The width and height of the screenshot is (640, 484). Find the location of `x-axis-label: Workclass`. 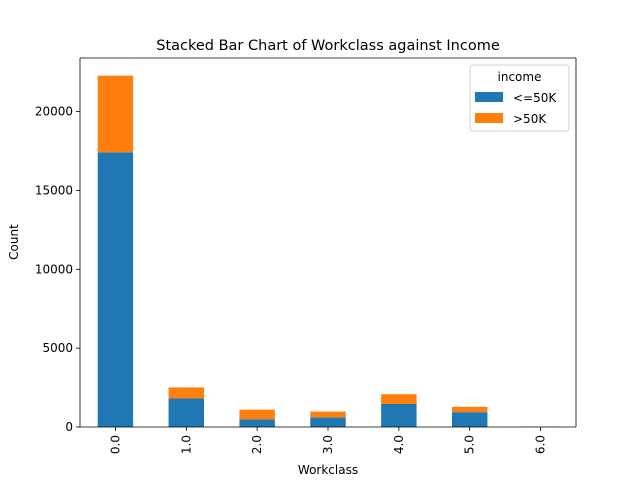

x-axis-label: Workclass is located at coordinates (328, 470).